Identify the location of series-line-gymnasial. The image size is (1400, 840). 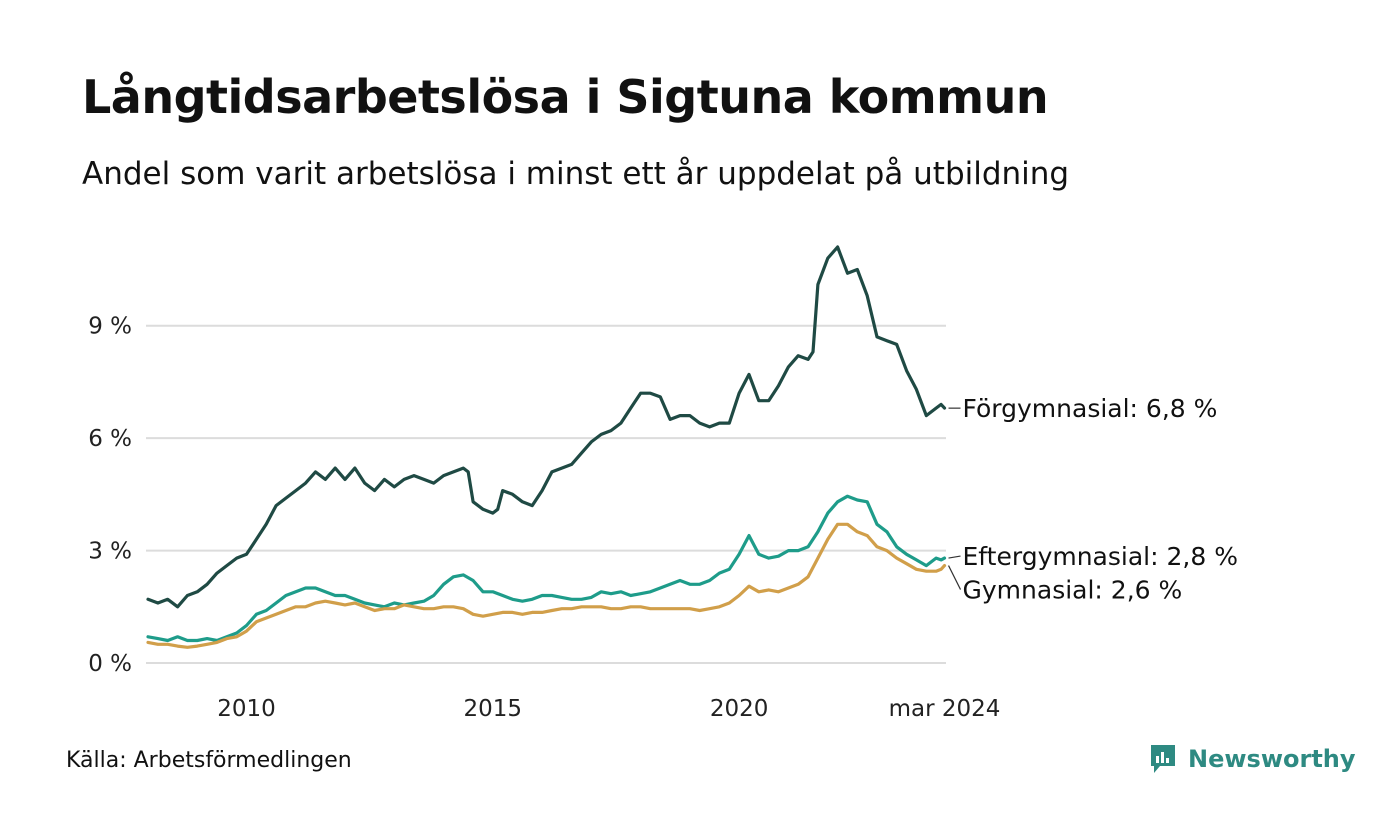
(546, 585).